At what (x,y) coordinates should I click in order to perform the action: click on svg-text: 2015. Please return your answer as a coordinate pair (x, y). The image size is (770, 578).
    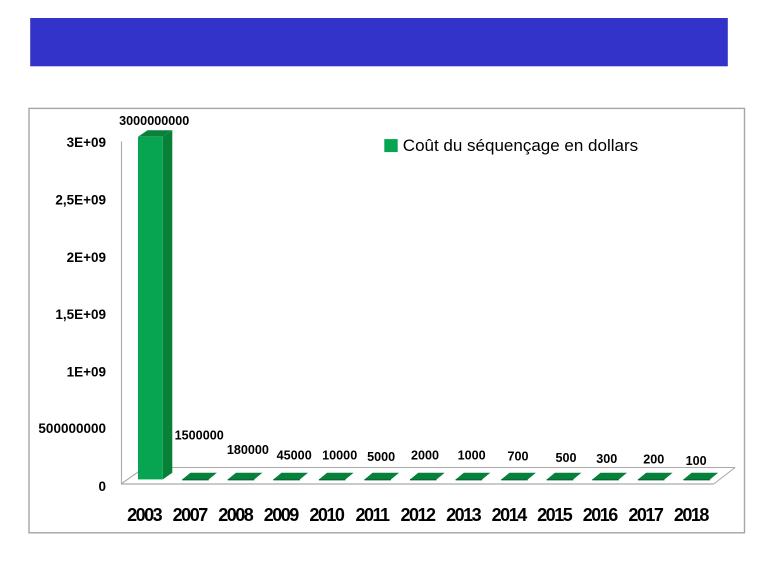
    Looking at the image, I should click on (555, 515).